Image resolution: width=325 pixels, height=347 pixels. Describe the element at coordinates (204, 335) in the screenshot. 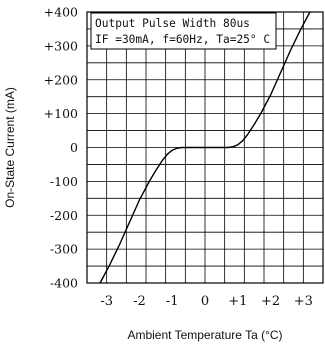

I see `x-axis-label: Ambient Temperature Ta (°C)` at that location.